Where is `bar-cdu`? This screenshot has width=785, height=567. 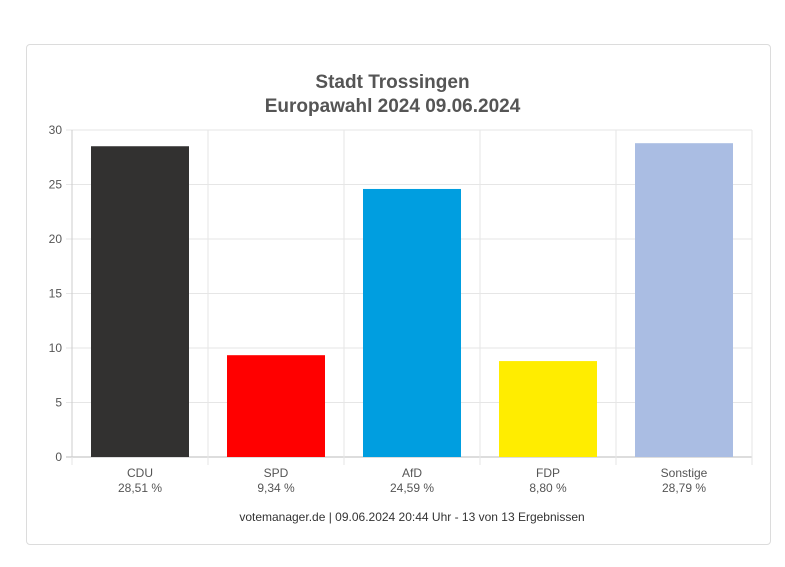
bar-cdu is located at coordinates (140, 301).